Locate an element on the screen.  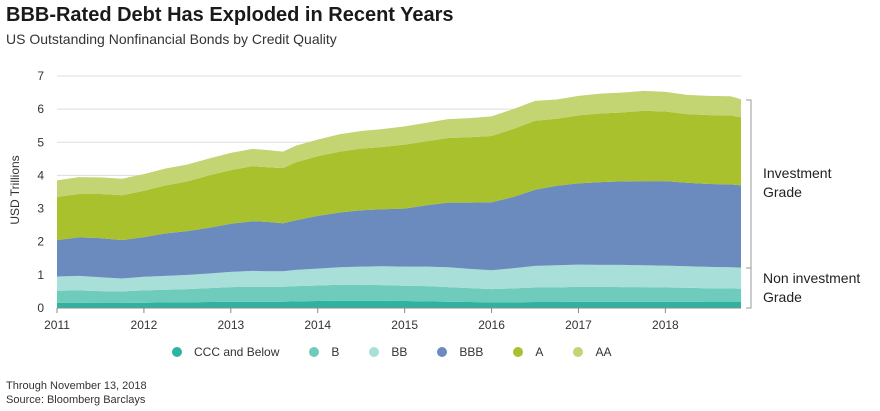
y-tick-label: 5 is located at coordinates (40, 142).